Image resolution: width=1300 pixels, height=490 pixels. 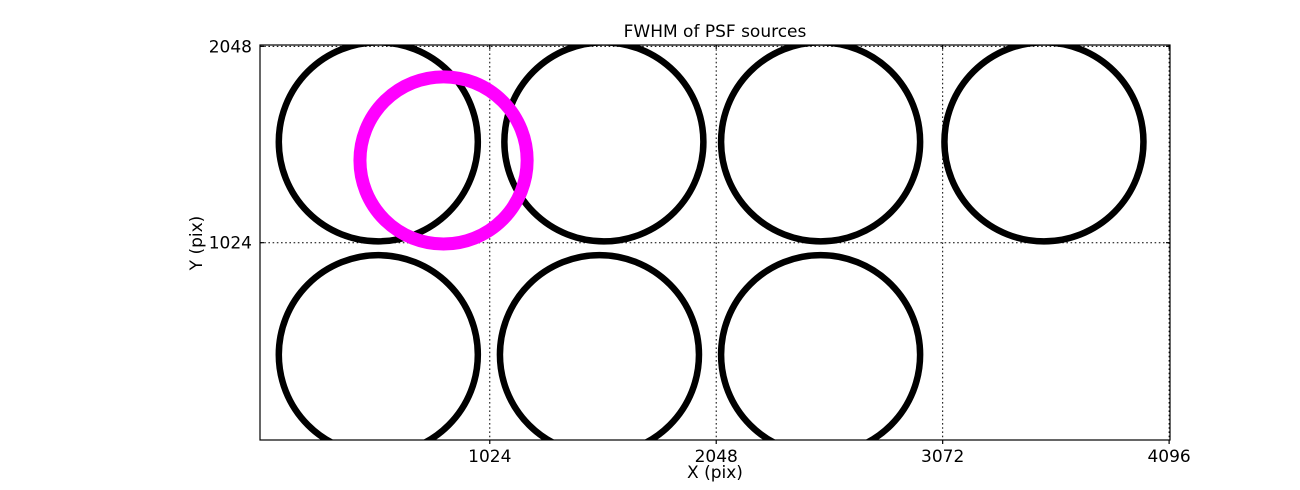 I want to click on y-tick-label: 2048, so click(x=230, y=47).